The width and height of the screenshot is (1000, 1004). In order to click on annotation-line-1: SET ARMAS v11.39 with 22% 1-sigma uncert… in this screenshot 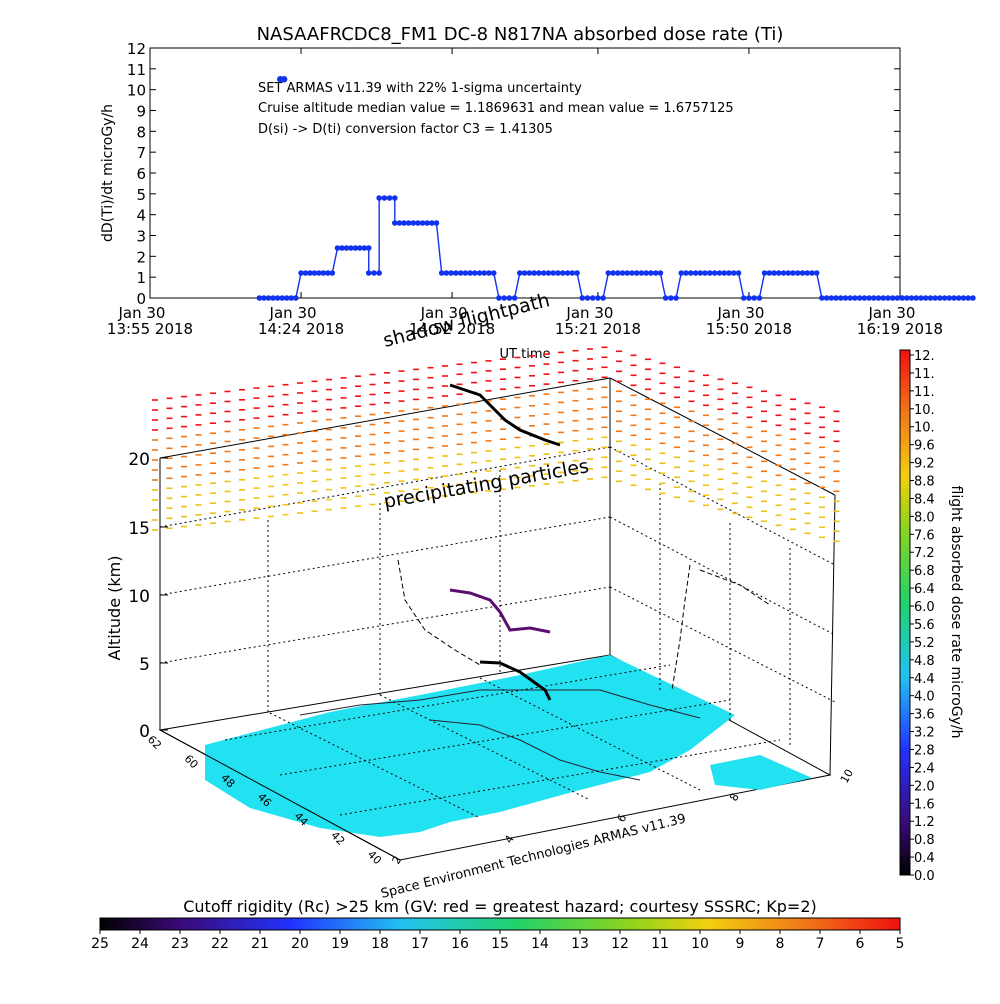, I will do `click(420, 88)`.